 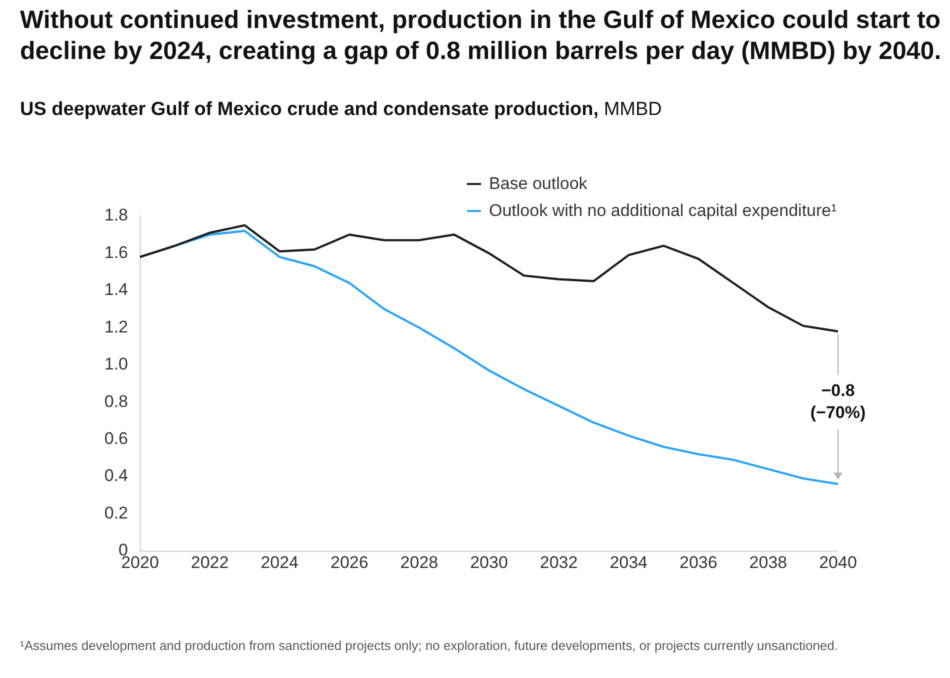 What do you see at coordinates (559, 562) in the screenshot?
I see `x-tick-label: 2032` at bounding box center [559, 562].